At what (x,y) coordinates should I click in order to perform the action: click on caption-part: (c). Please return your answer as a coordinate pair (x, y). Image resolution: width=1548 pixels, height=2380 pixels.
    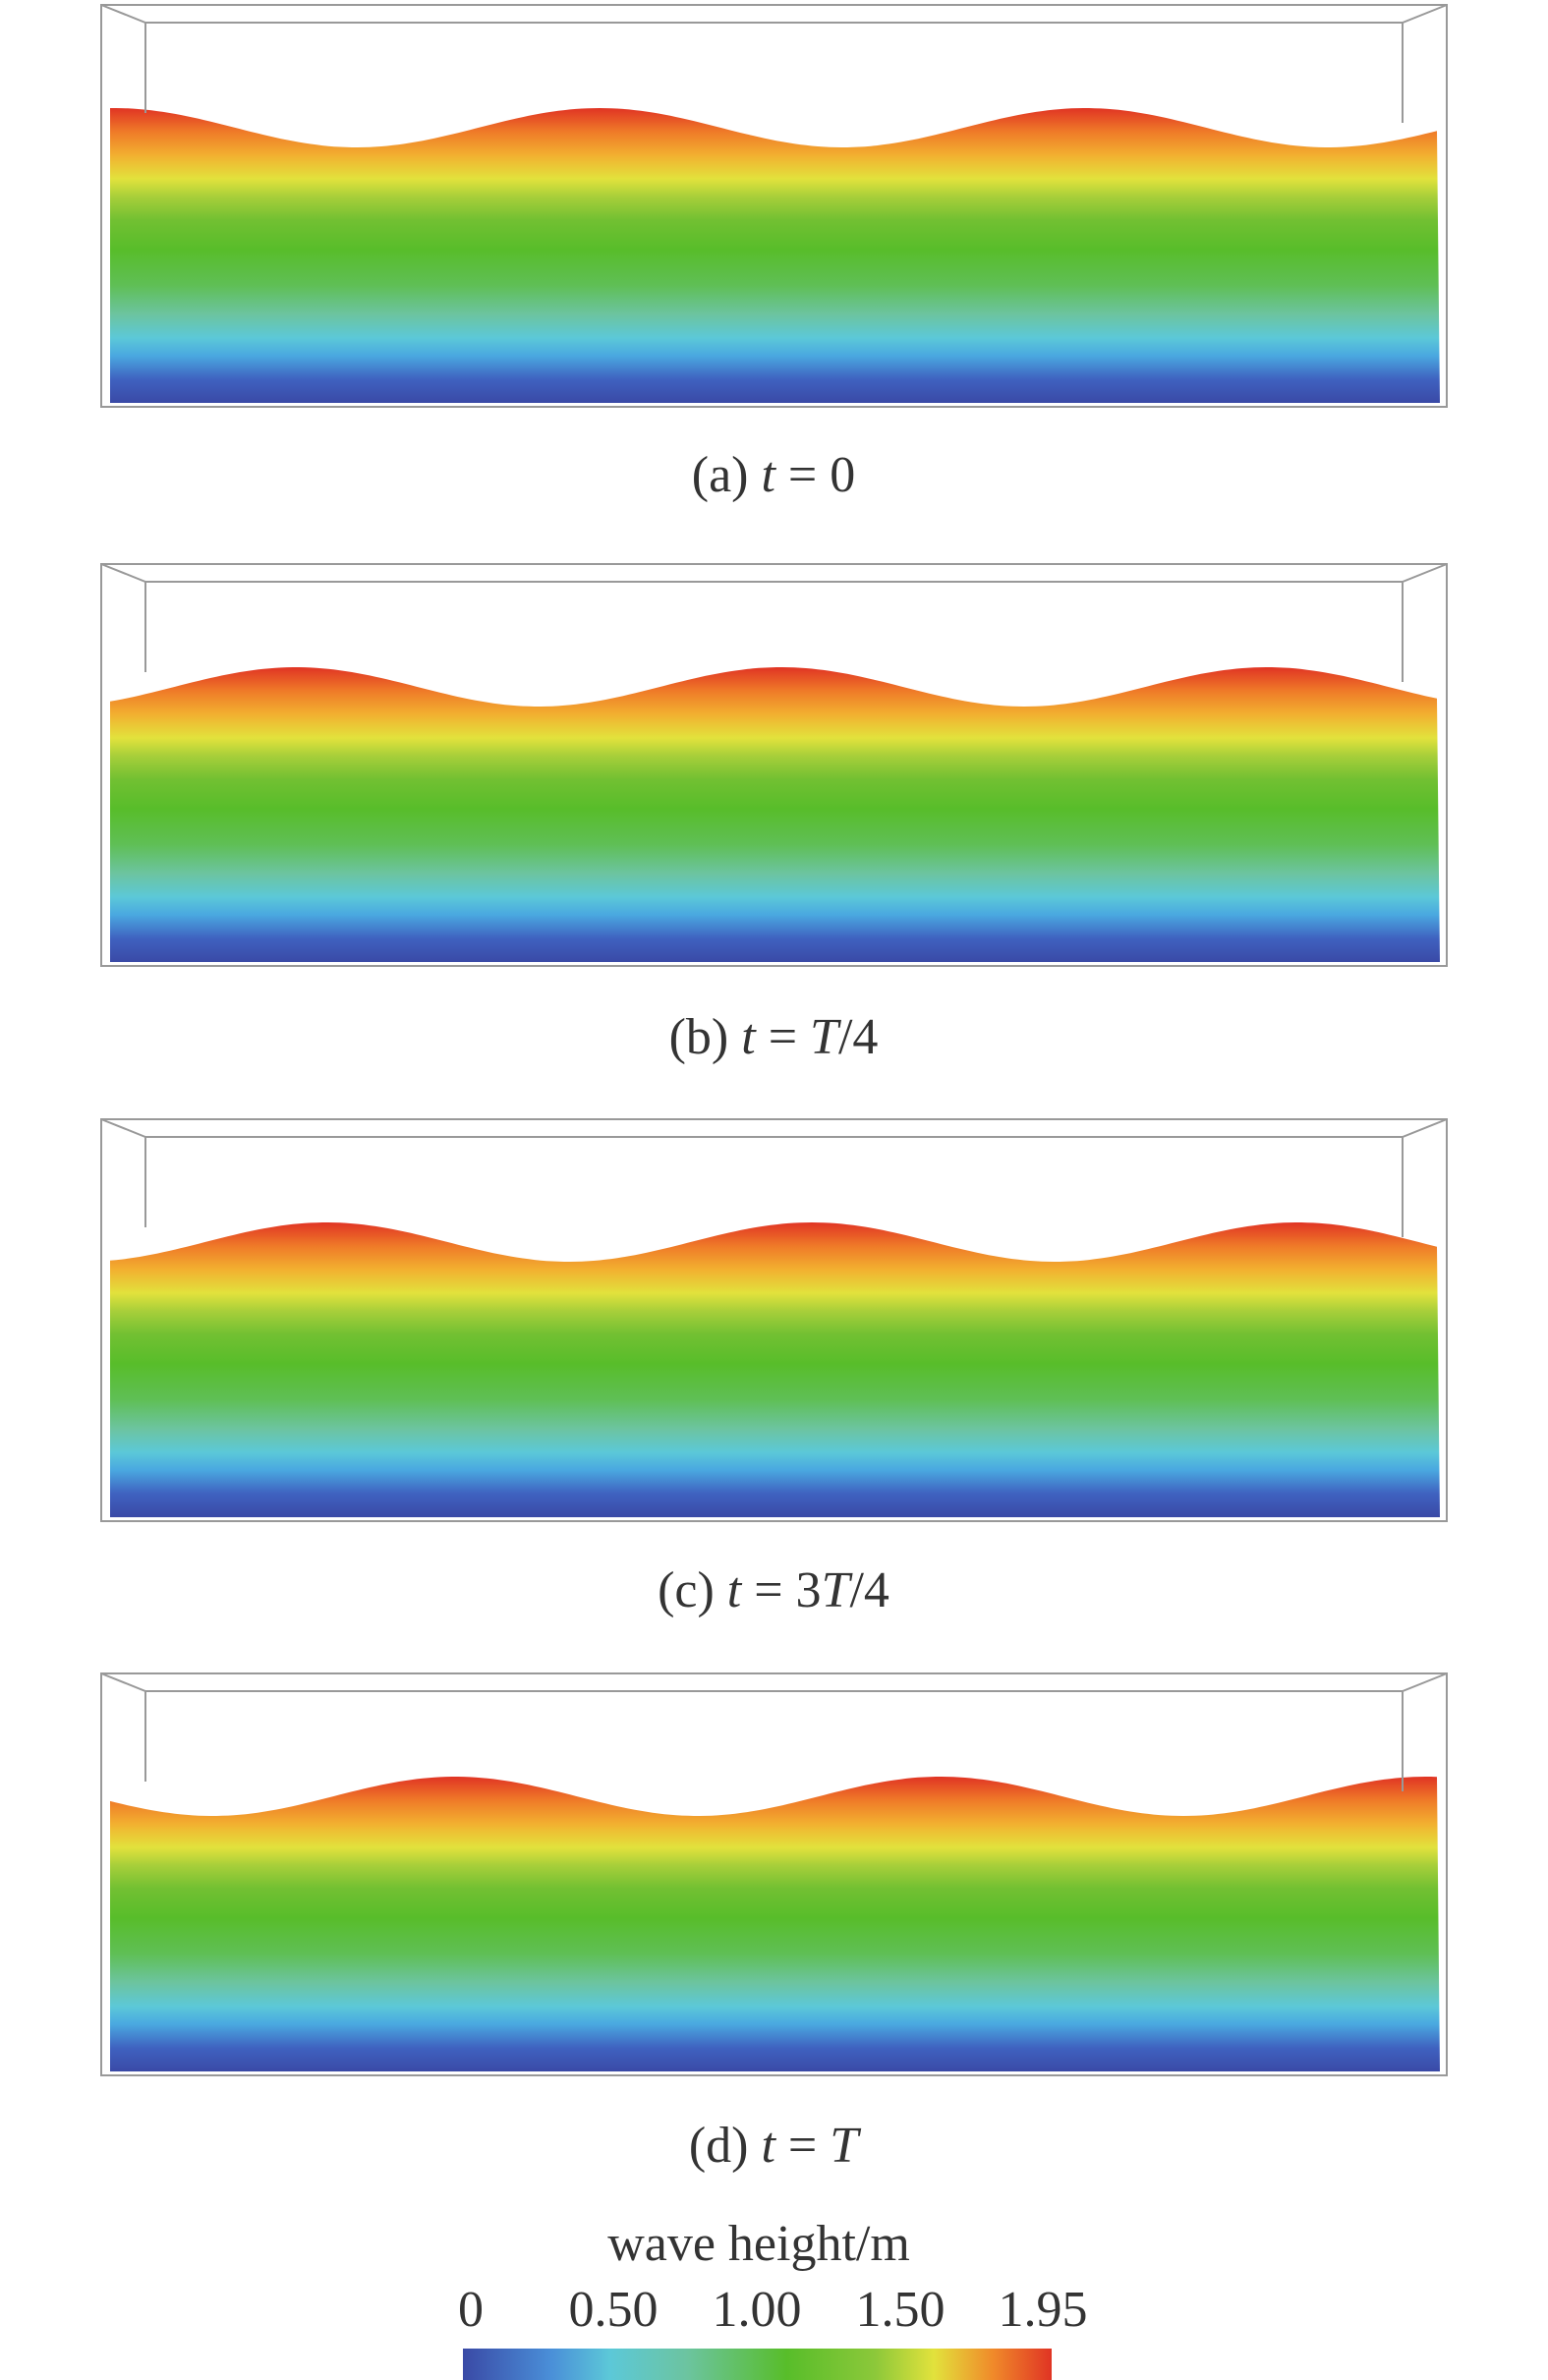
    Looking at the image, I should click on (692, 1590).